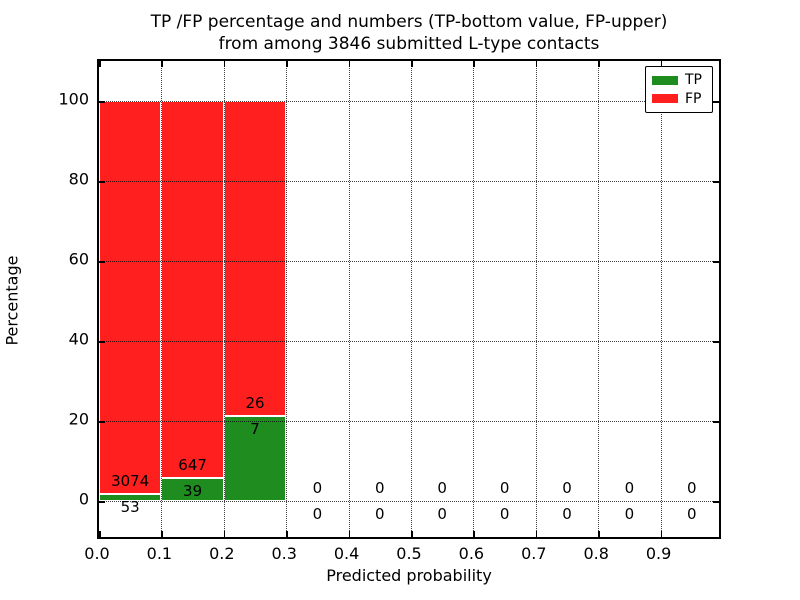 The height and width of the screenshot is (600, 800). Describe the element at coordinates (78, 339) in the screenshot. I see `y-tick-label: 40` at that location.